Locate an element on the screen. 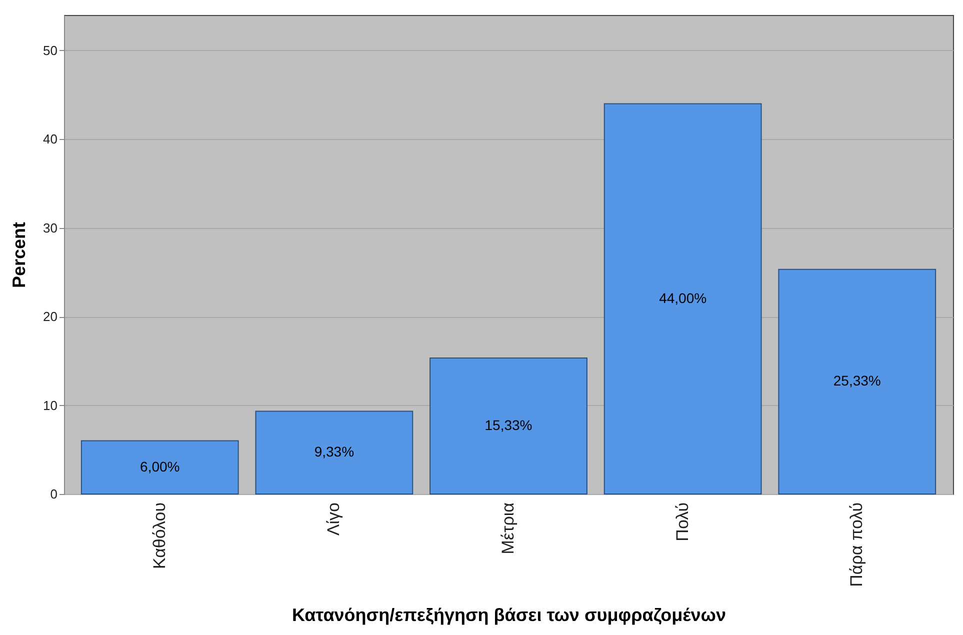 This screenshot has width=963, height=635. data-label: 9,33% is located at coordinates (334, 452).